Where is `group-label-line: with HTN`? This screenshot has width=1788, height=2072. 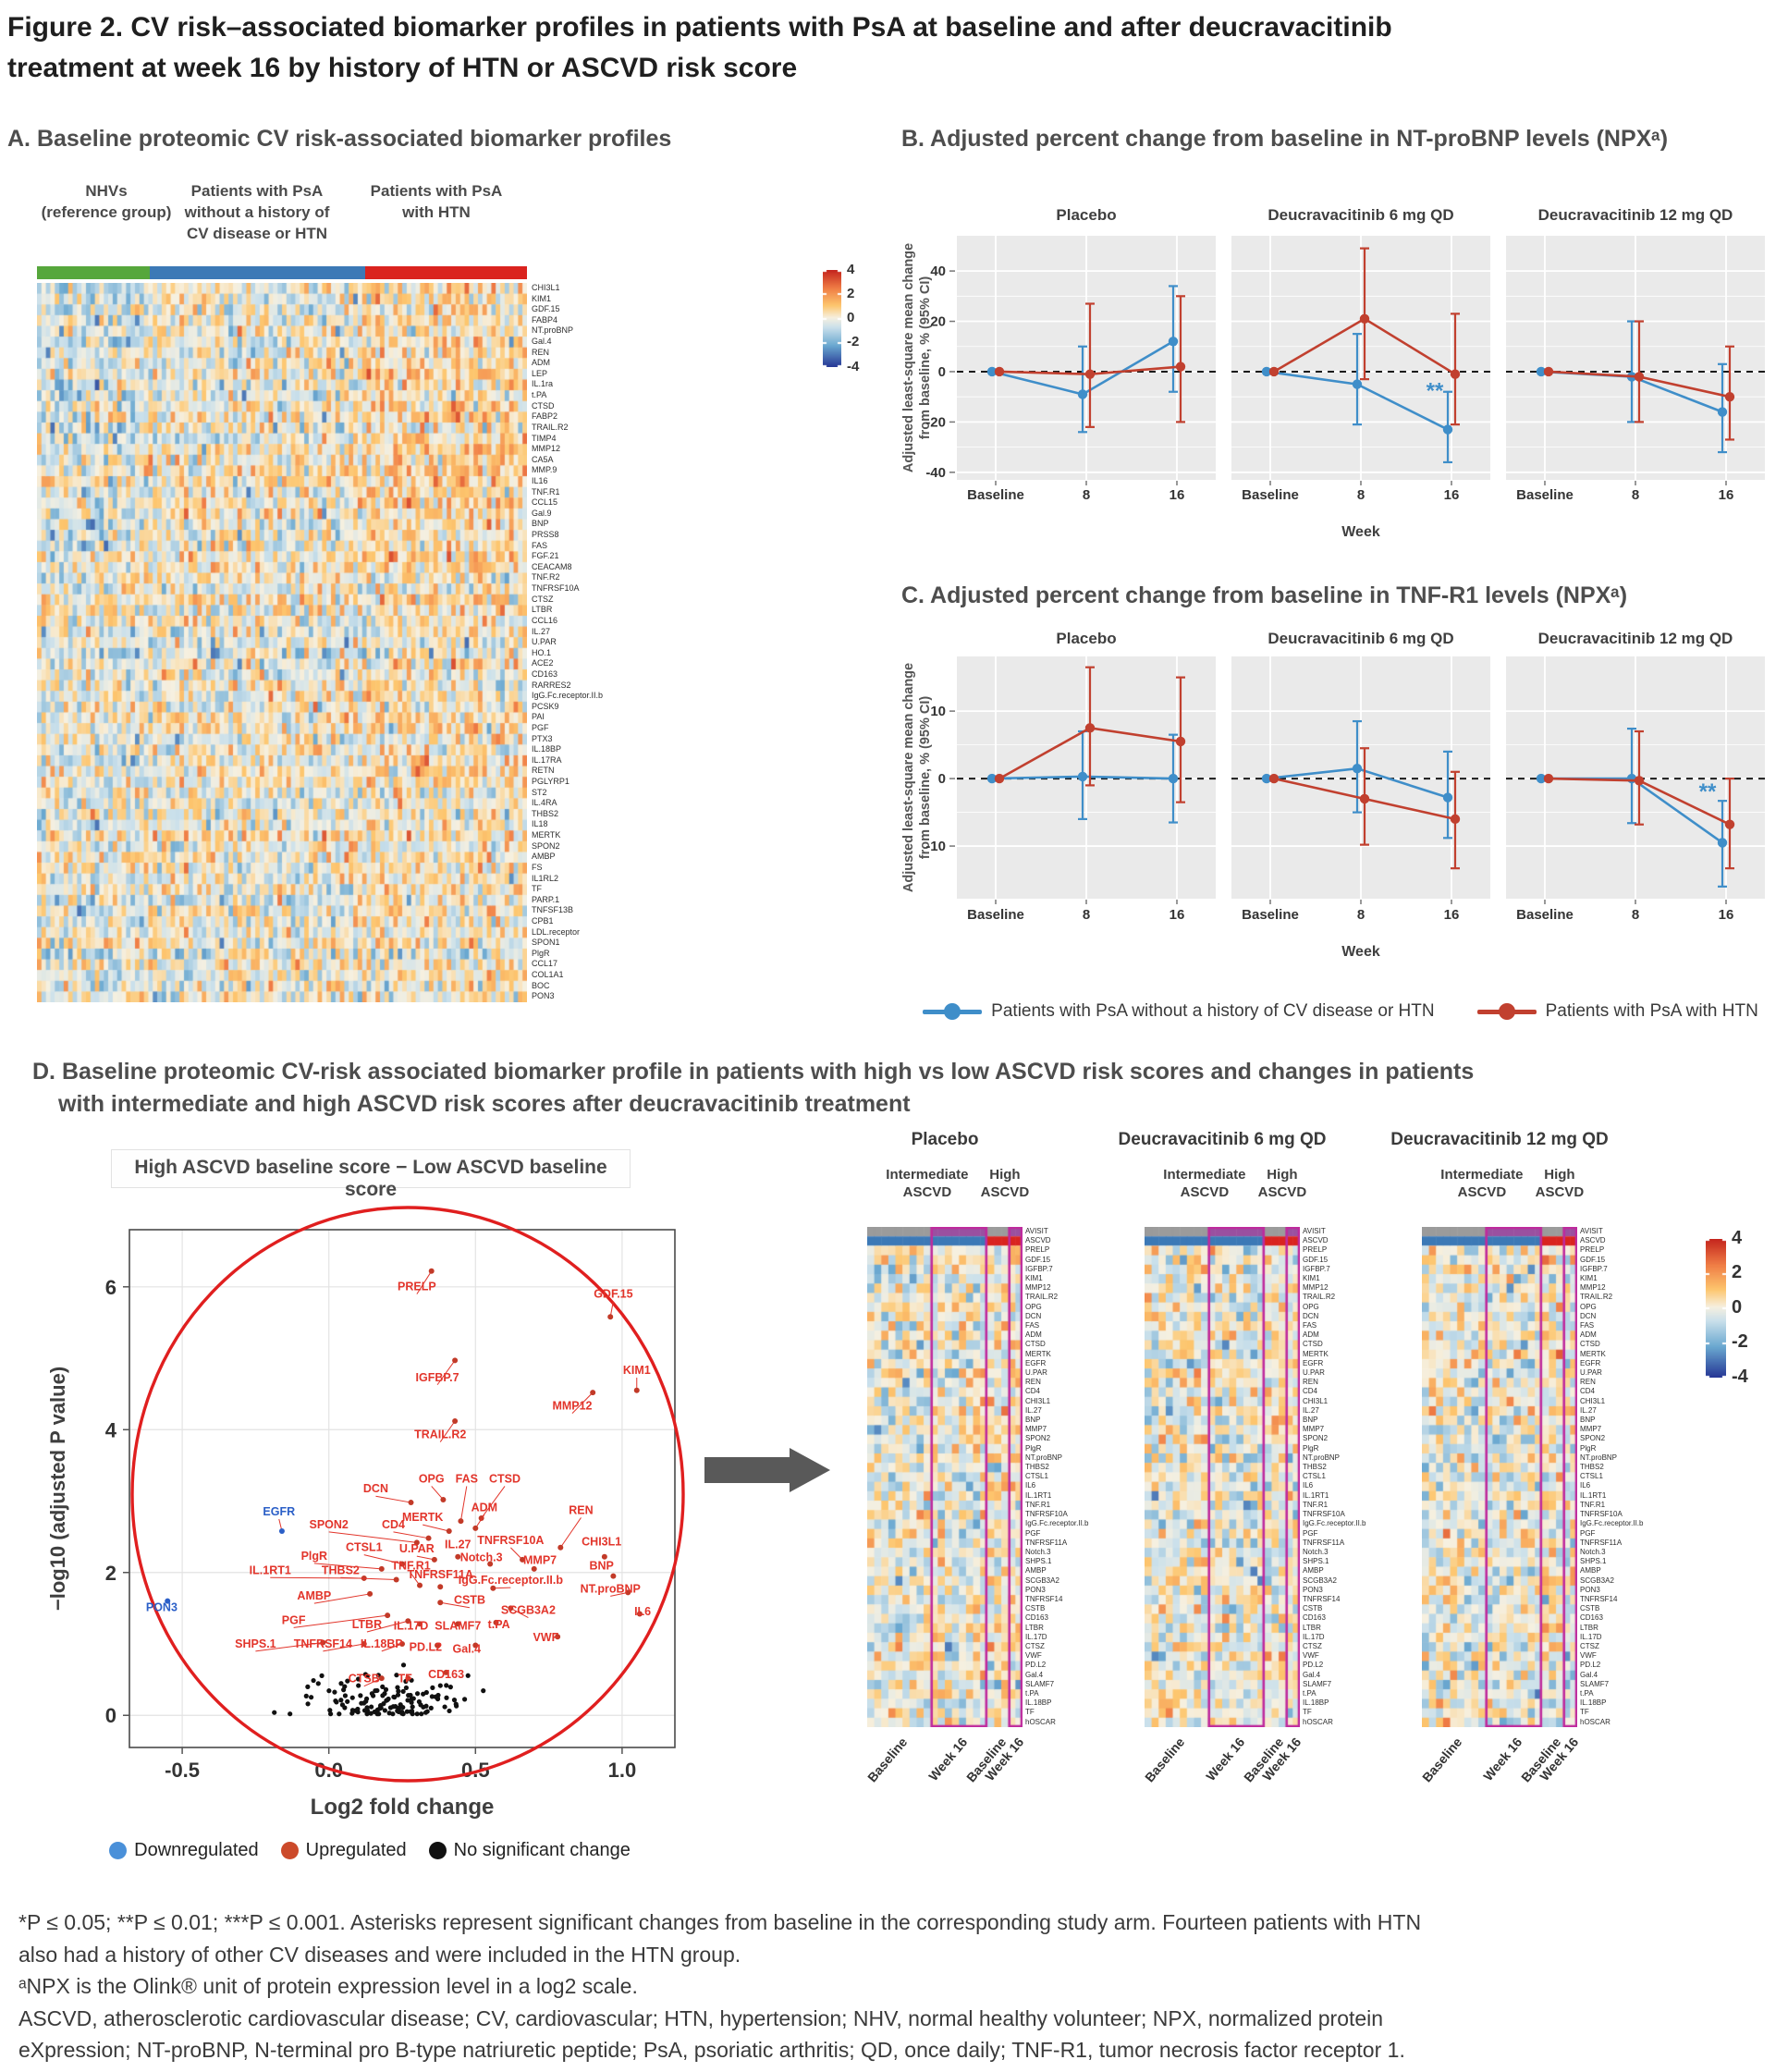 group-label-line: with HTN is located at coordinates (436, 211).